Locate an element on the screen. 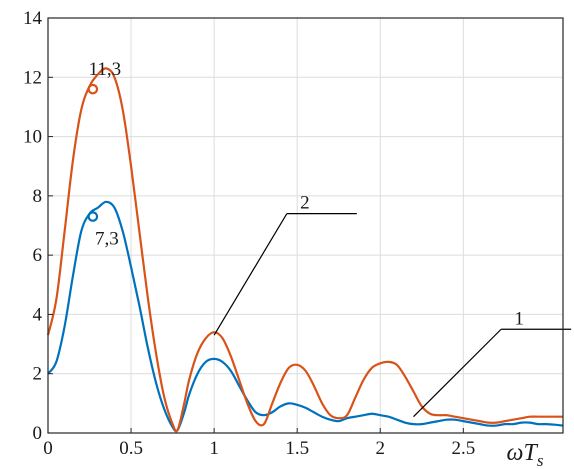 This screenshot has height=469, width=574. y-tick-label: 0 is located at coordinates (38, 433).